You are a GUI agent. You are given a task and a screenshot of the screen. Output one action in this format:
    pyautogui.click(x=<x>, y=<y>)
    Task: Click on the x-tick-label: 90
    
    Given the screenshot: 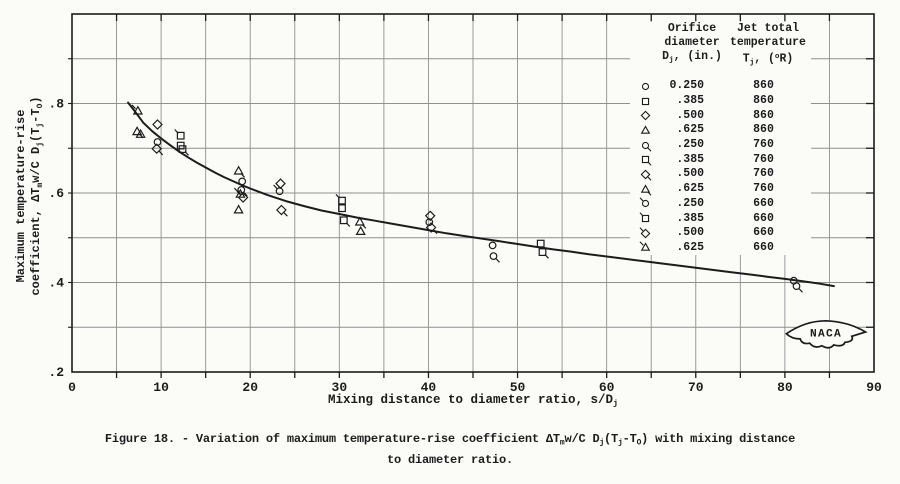 What is the action you would take?
    pyautogui.click(x=874, y=387)
    